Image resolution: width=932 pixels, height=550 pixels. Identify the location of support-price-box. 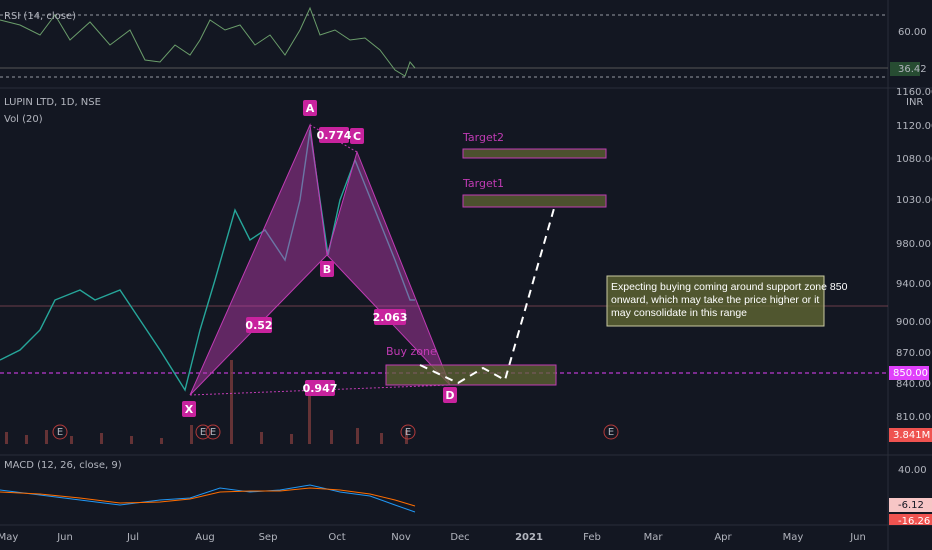
(909, 373).